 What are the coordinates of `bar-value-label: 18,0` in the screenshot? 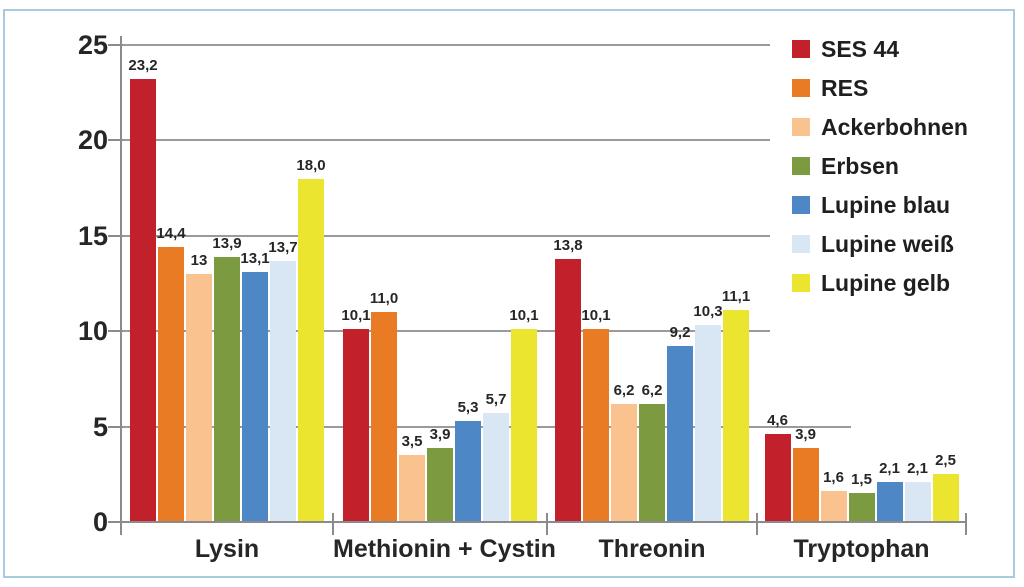 It's located at (311, 165).